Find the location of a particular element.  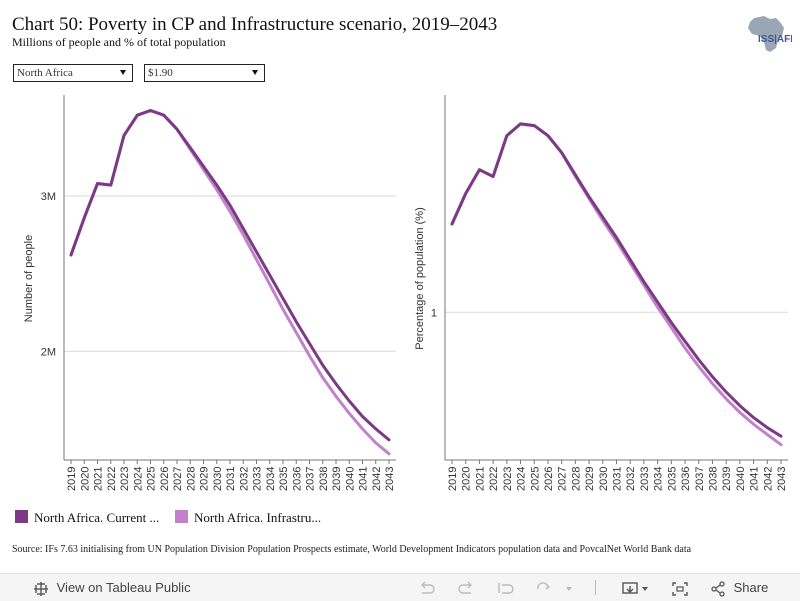

people-chart-xtick-label: 2038 is located at coordinates (324, 479).